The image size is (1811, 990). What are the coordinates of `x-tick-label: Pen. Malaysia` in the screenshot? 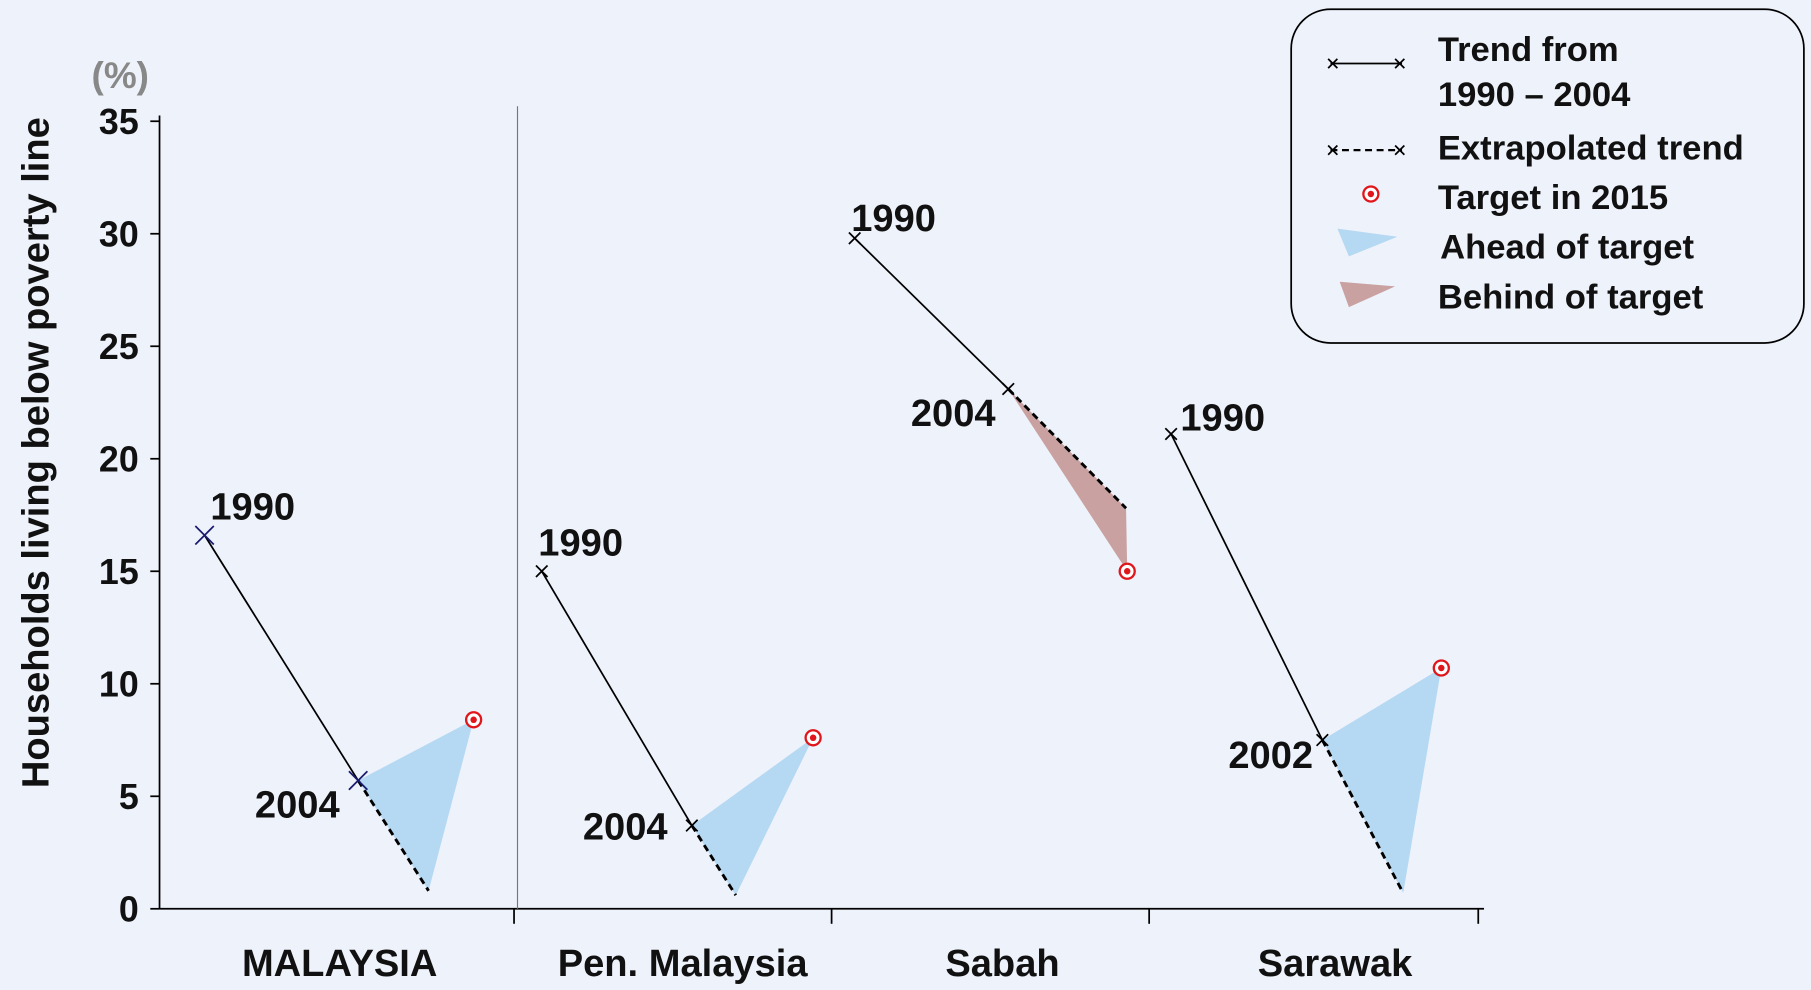 It's located at (683, 964).